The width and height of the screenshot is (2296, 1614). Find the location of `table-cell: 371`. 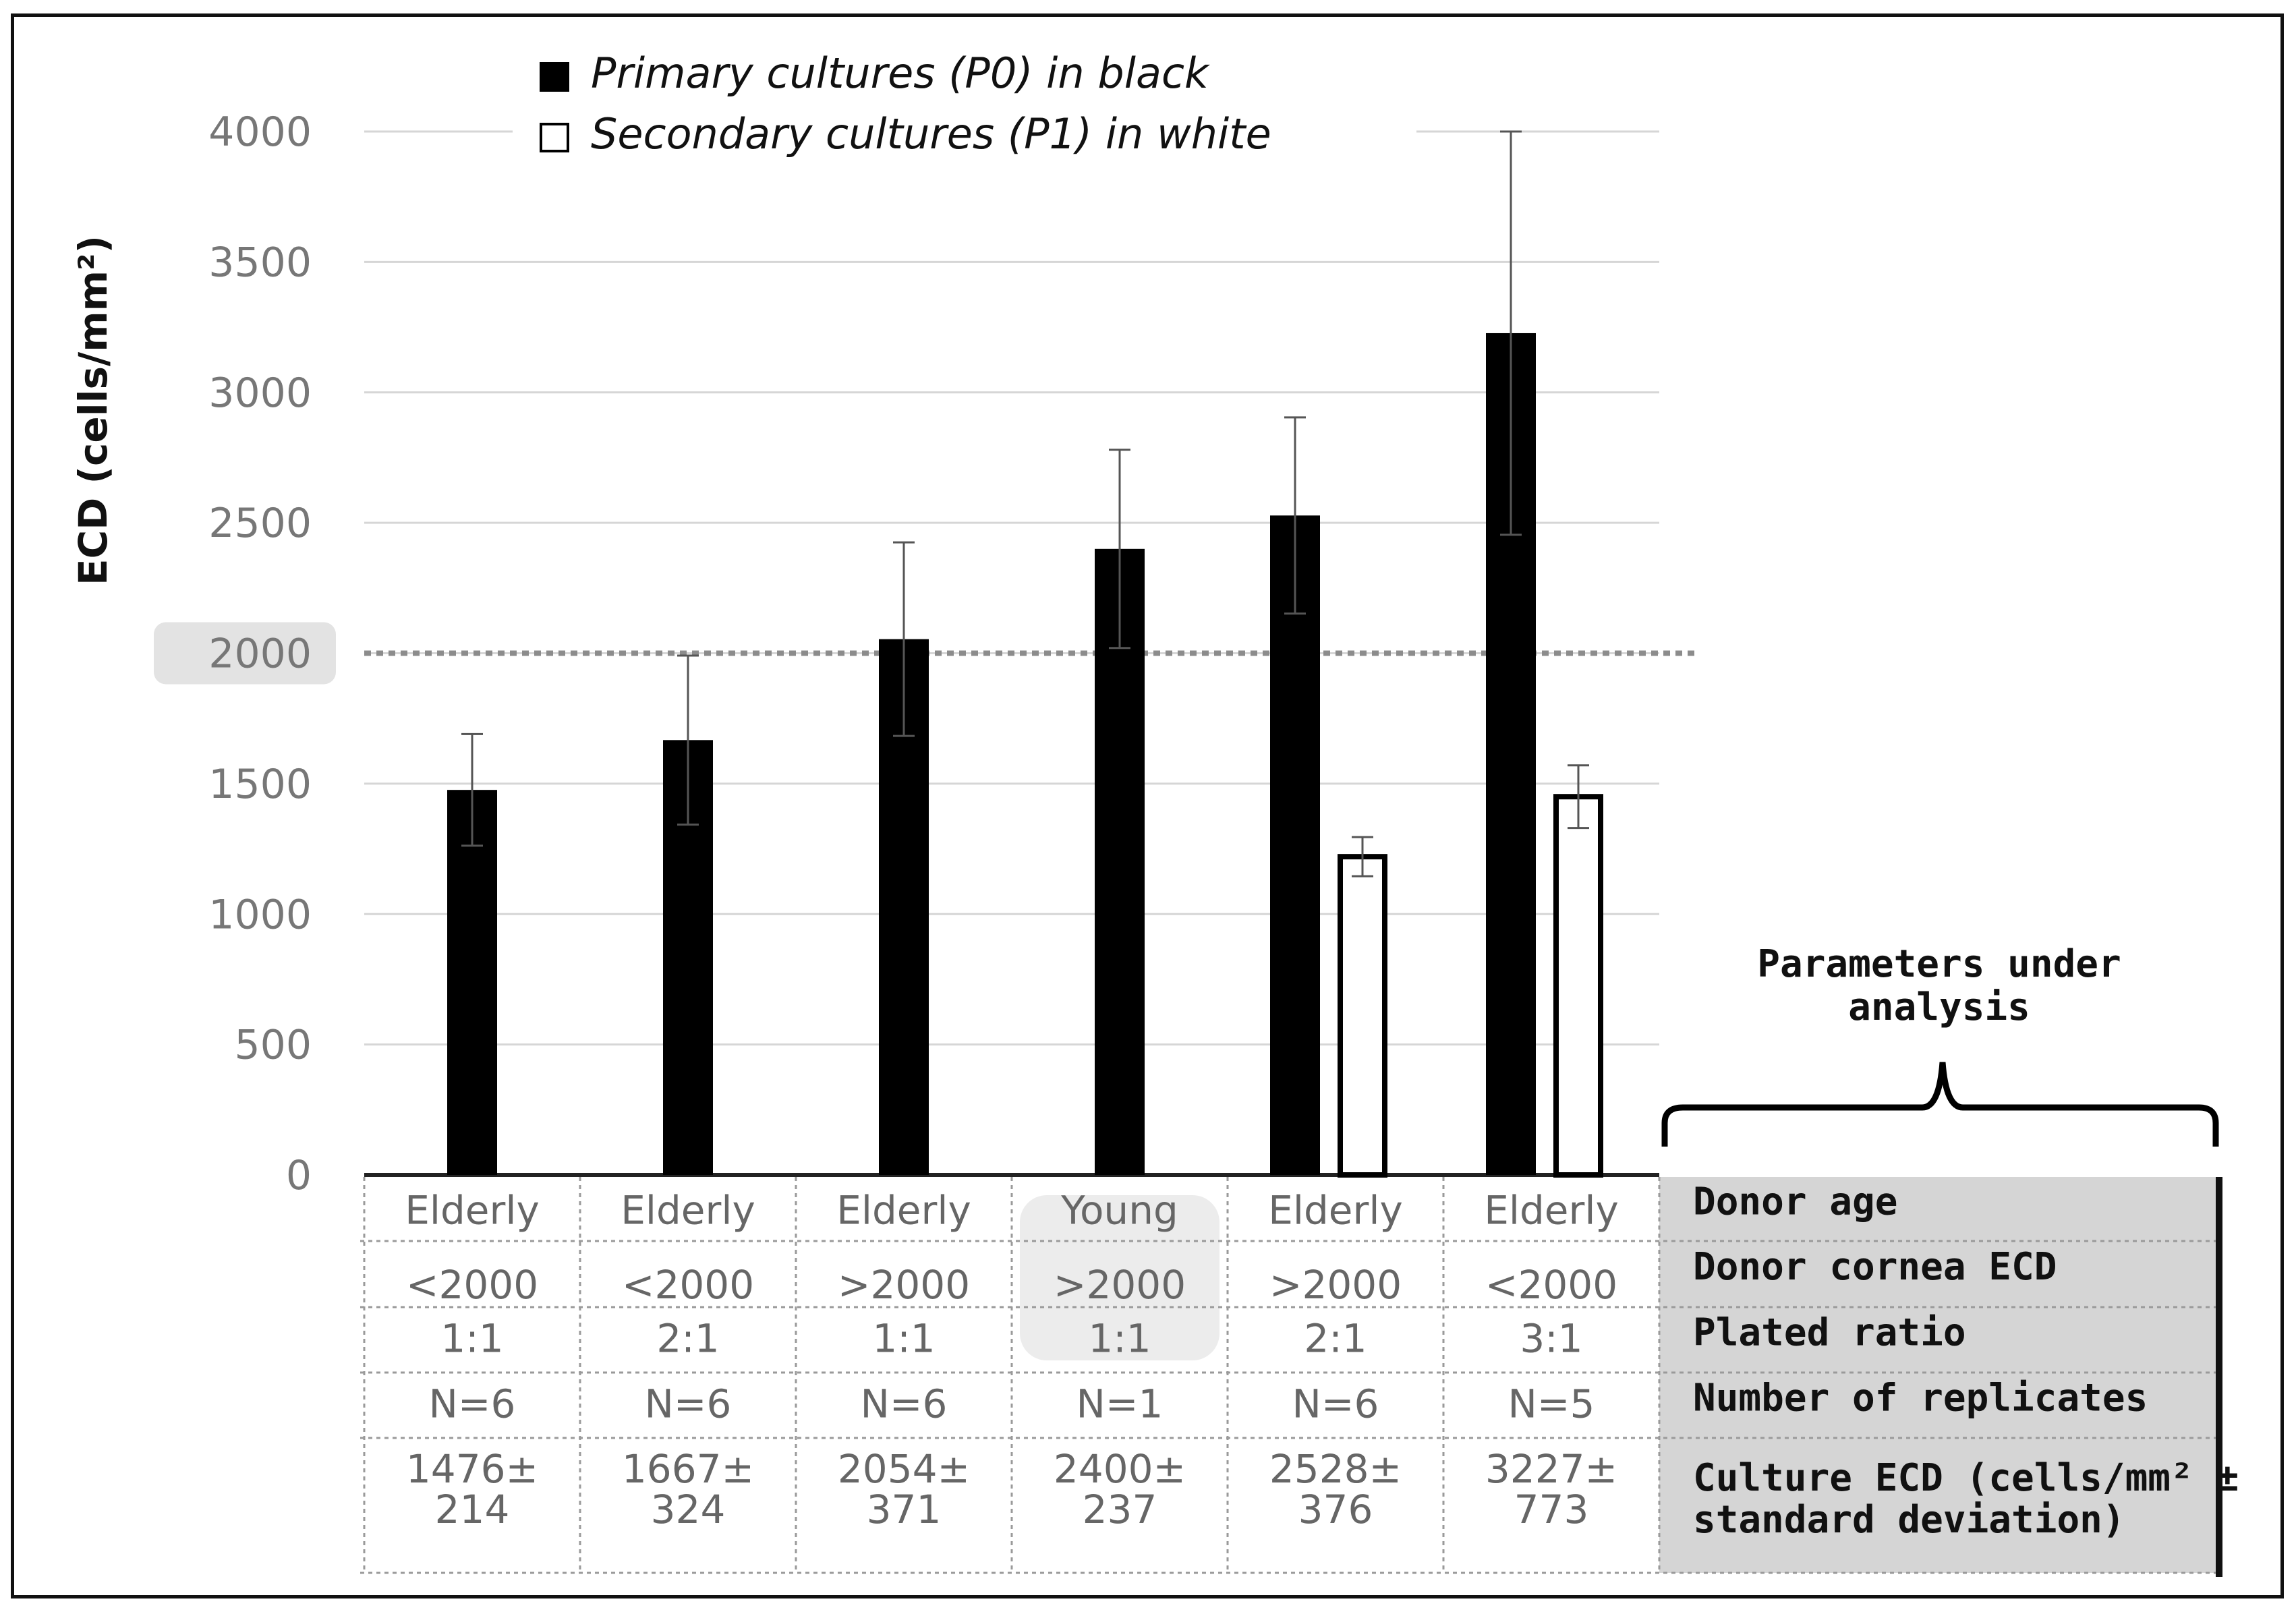

table-cell: 371 is located at coordinates (904, 1509).